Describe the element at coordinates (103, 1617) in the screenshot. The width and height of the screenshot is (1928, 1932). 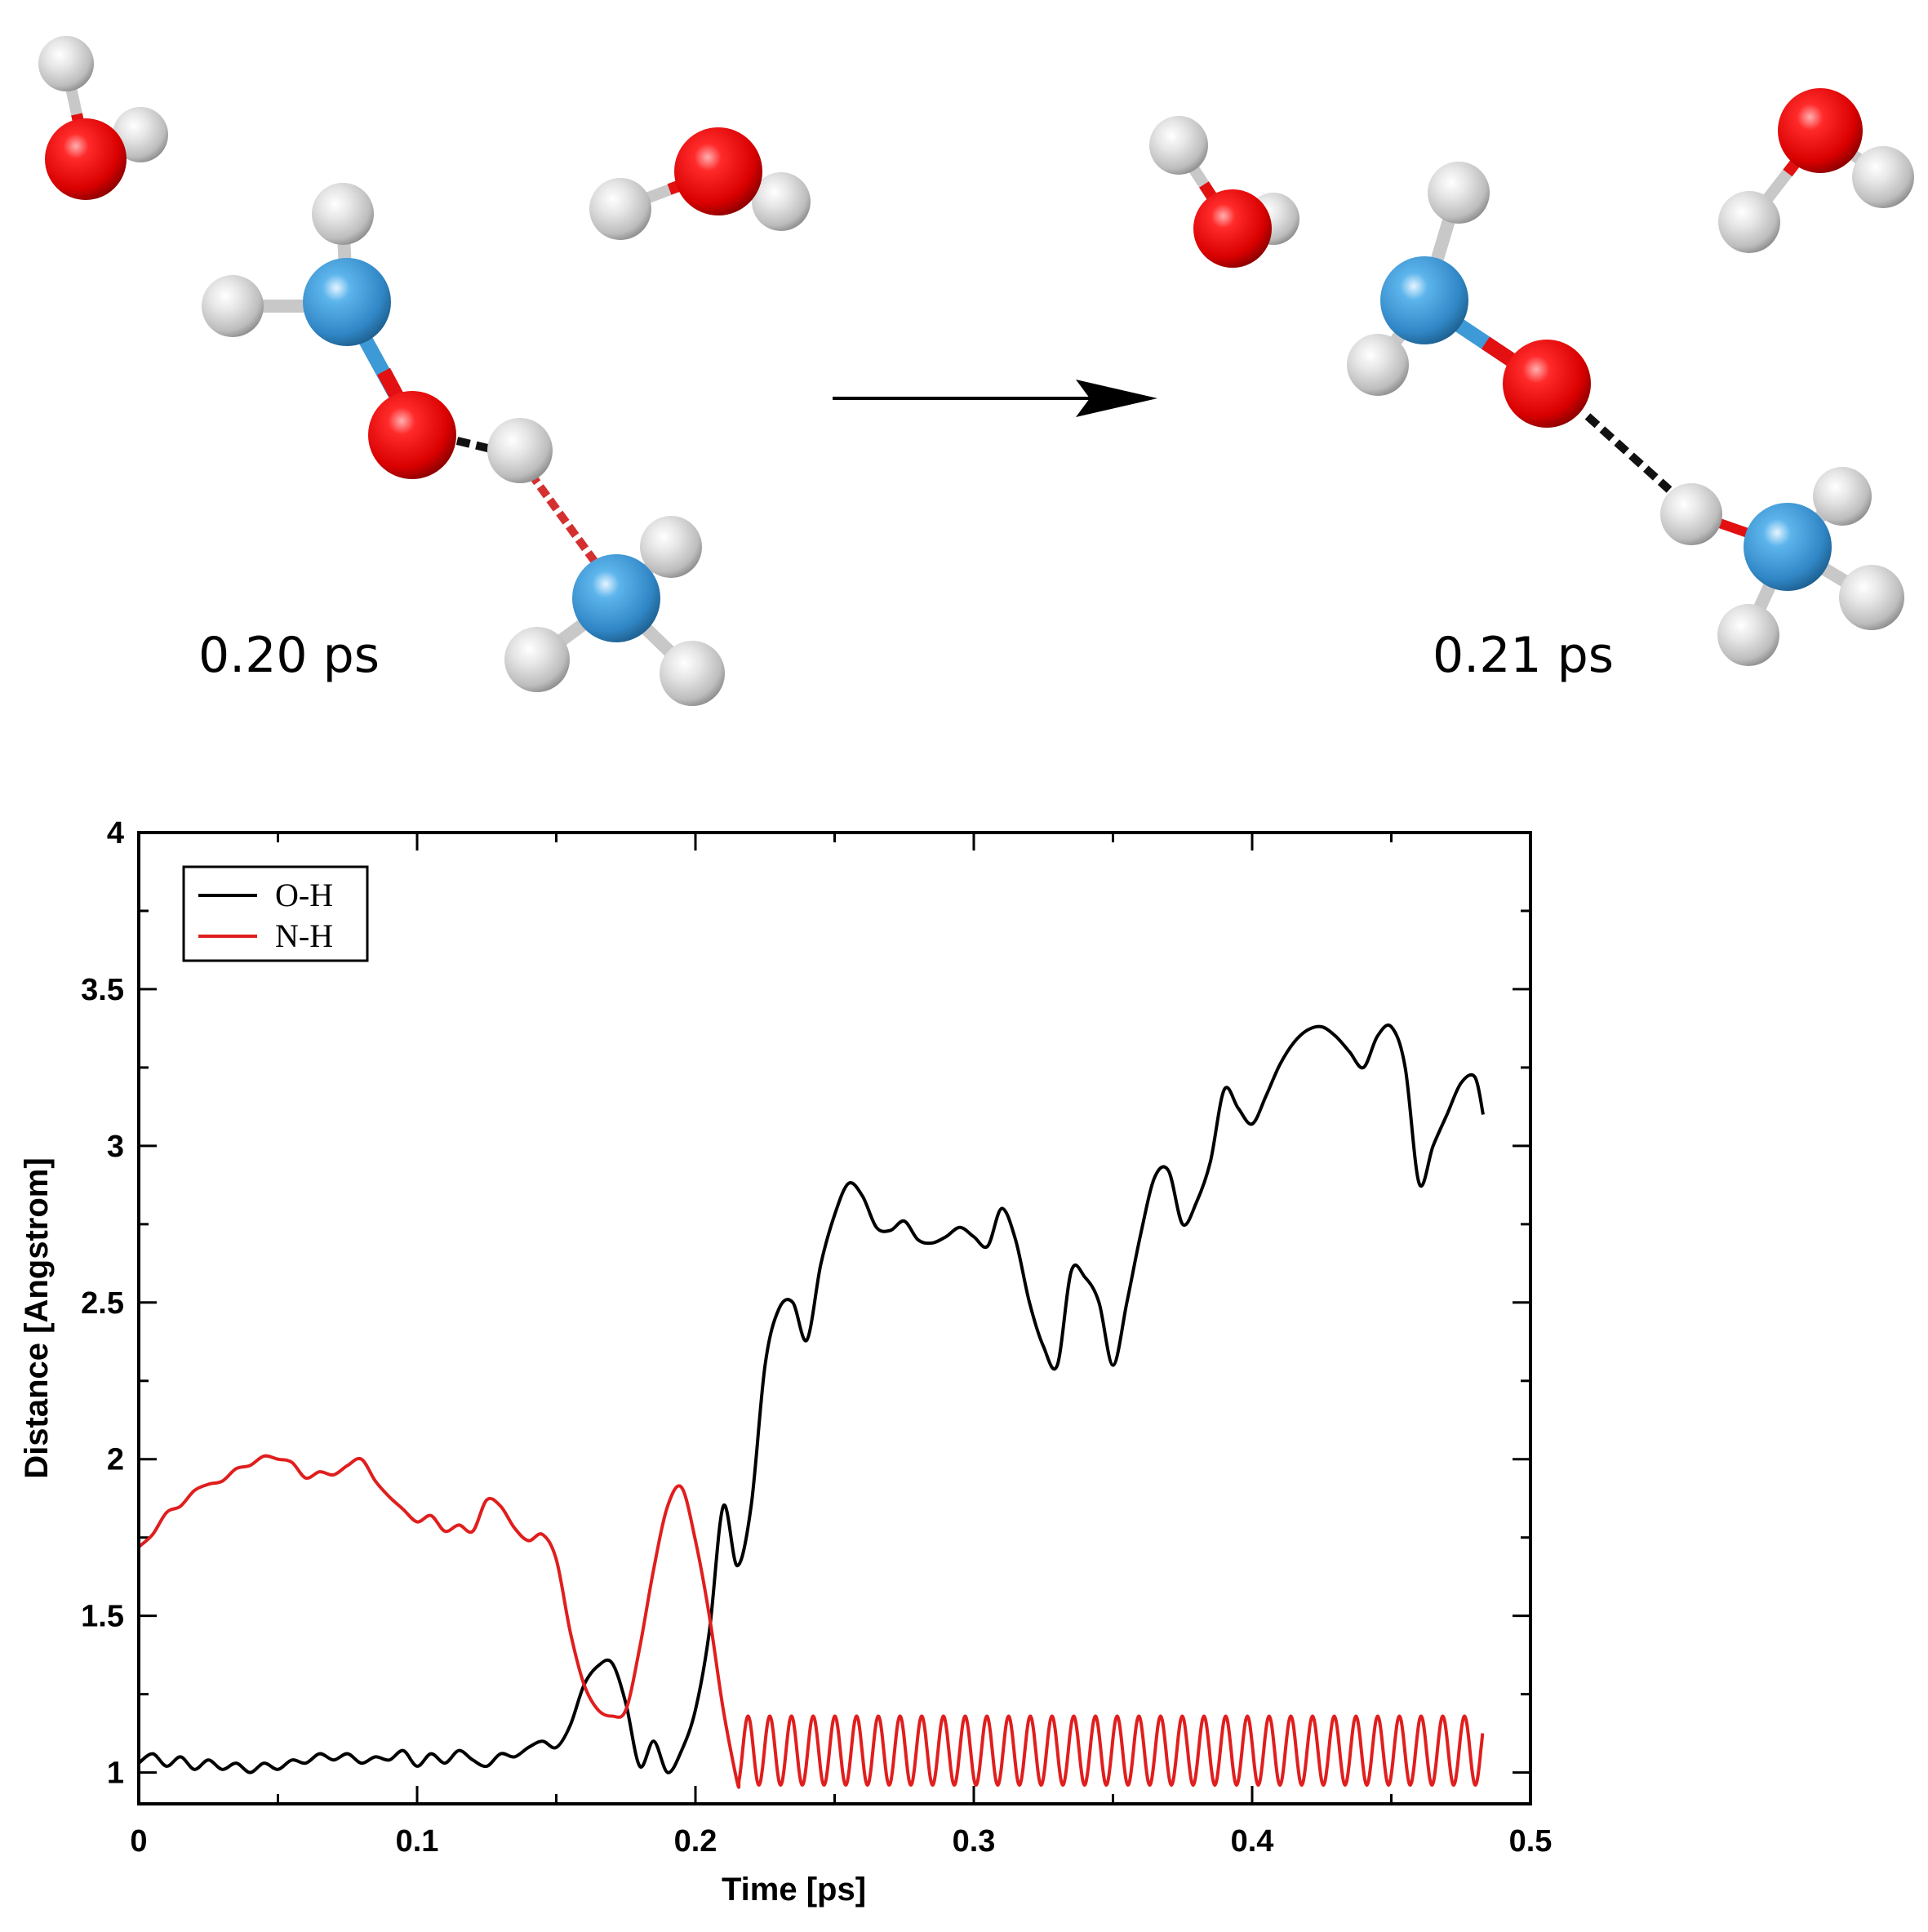
I see `y-tick-label: 1.5` at that location.